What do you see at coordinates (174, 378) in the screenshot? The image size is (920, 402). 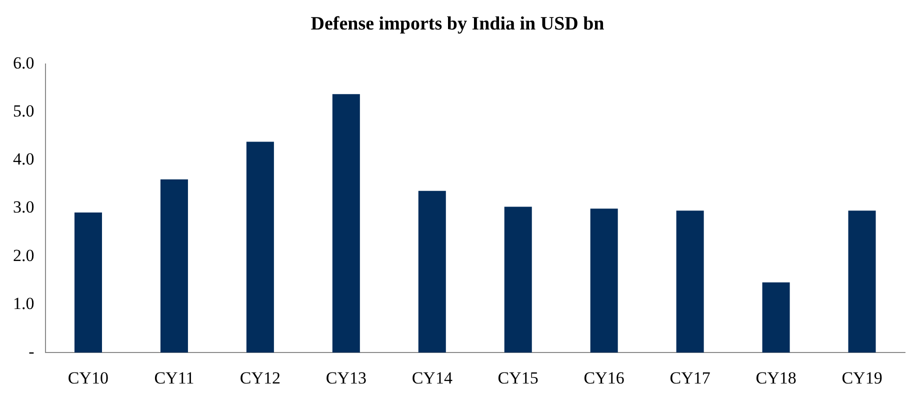 I see `x-tick-label: CY11` at bounding box center [174, 378].